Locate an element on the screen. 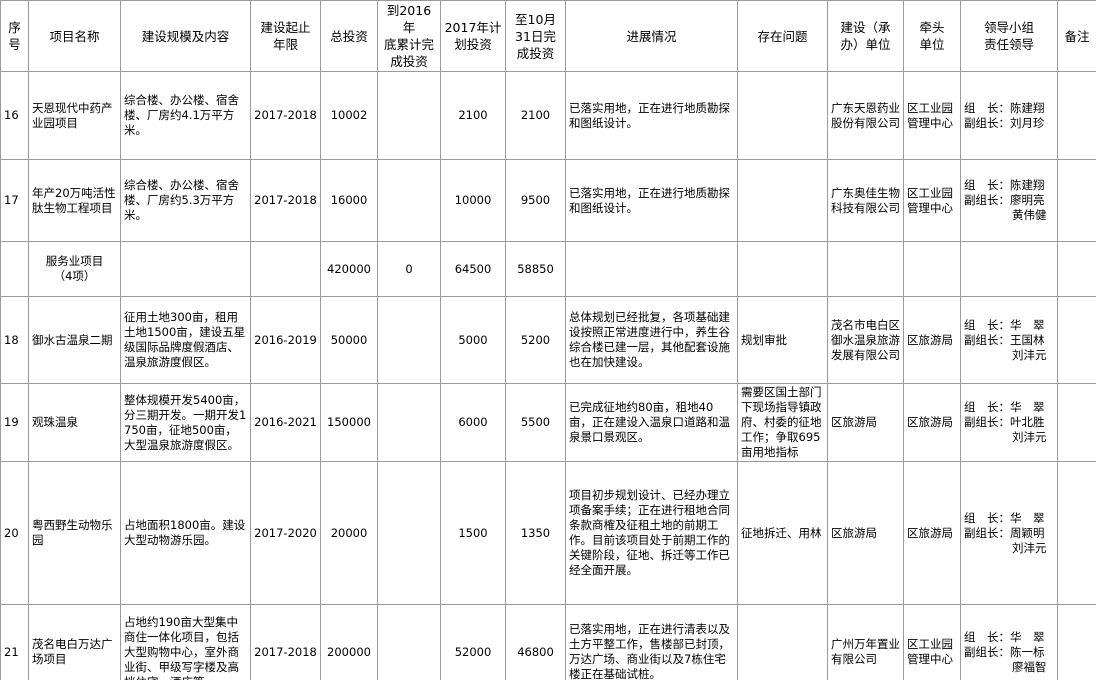 The width and height of the screenshot is (1096, 680). cell-text: 46800 is located at coordinates (535, 651).